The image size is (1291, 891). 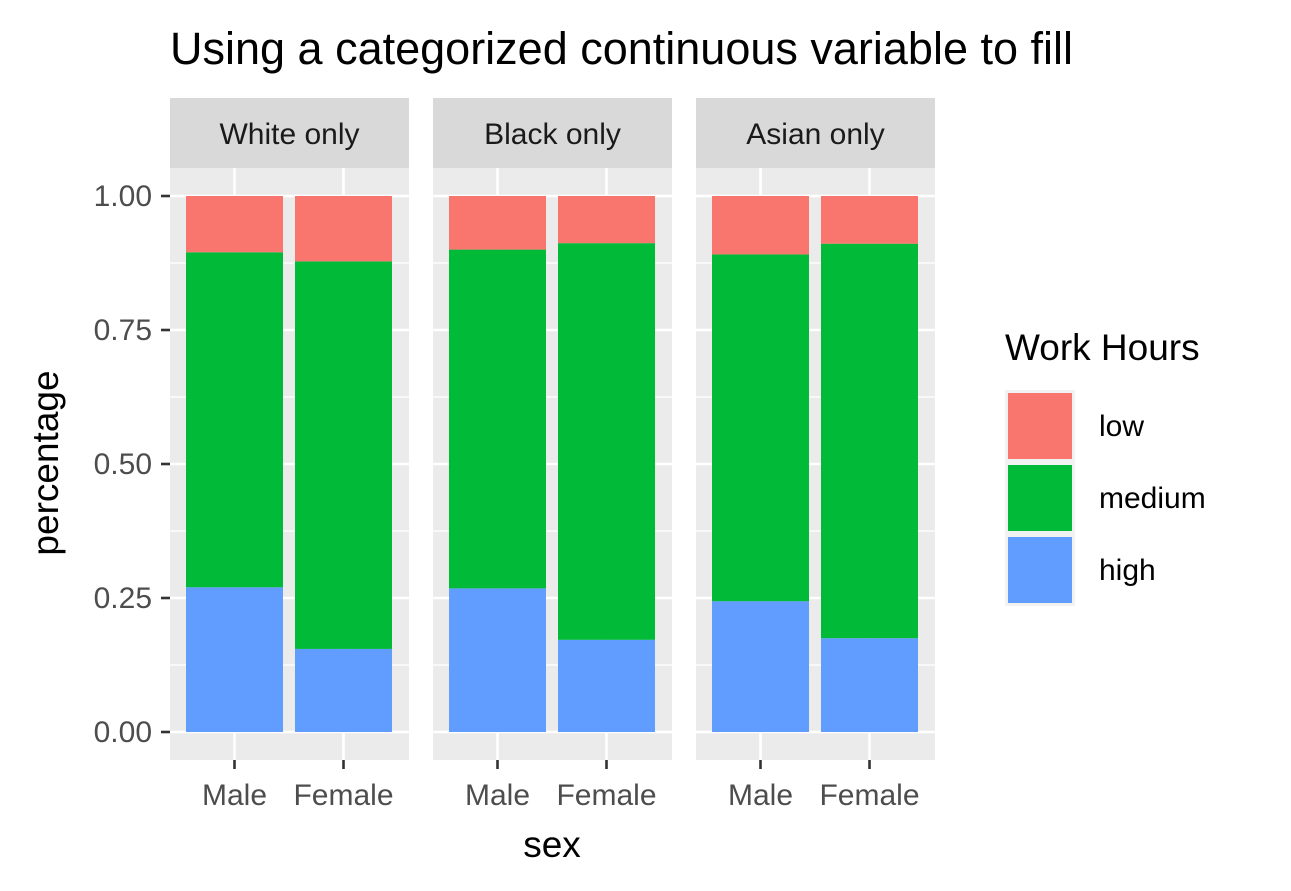 What do you see at coordinates (123, 732) in the screenshot?
I see `y-tick-label: 0.00` at bounding box center [123, 732].